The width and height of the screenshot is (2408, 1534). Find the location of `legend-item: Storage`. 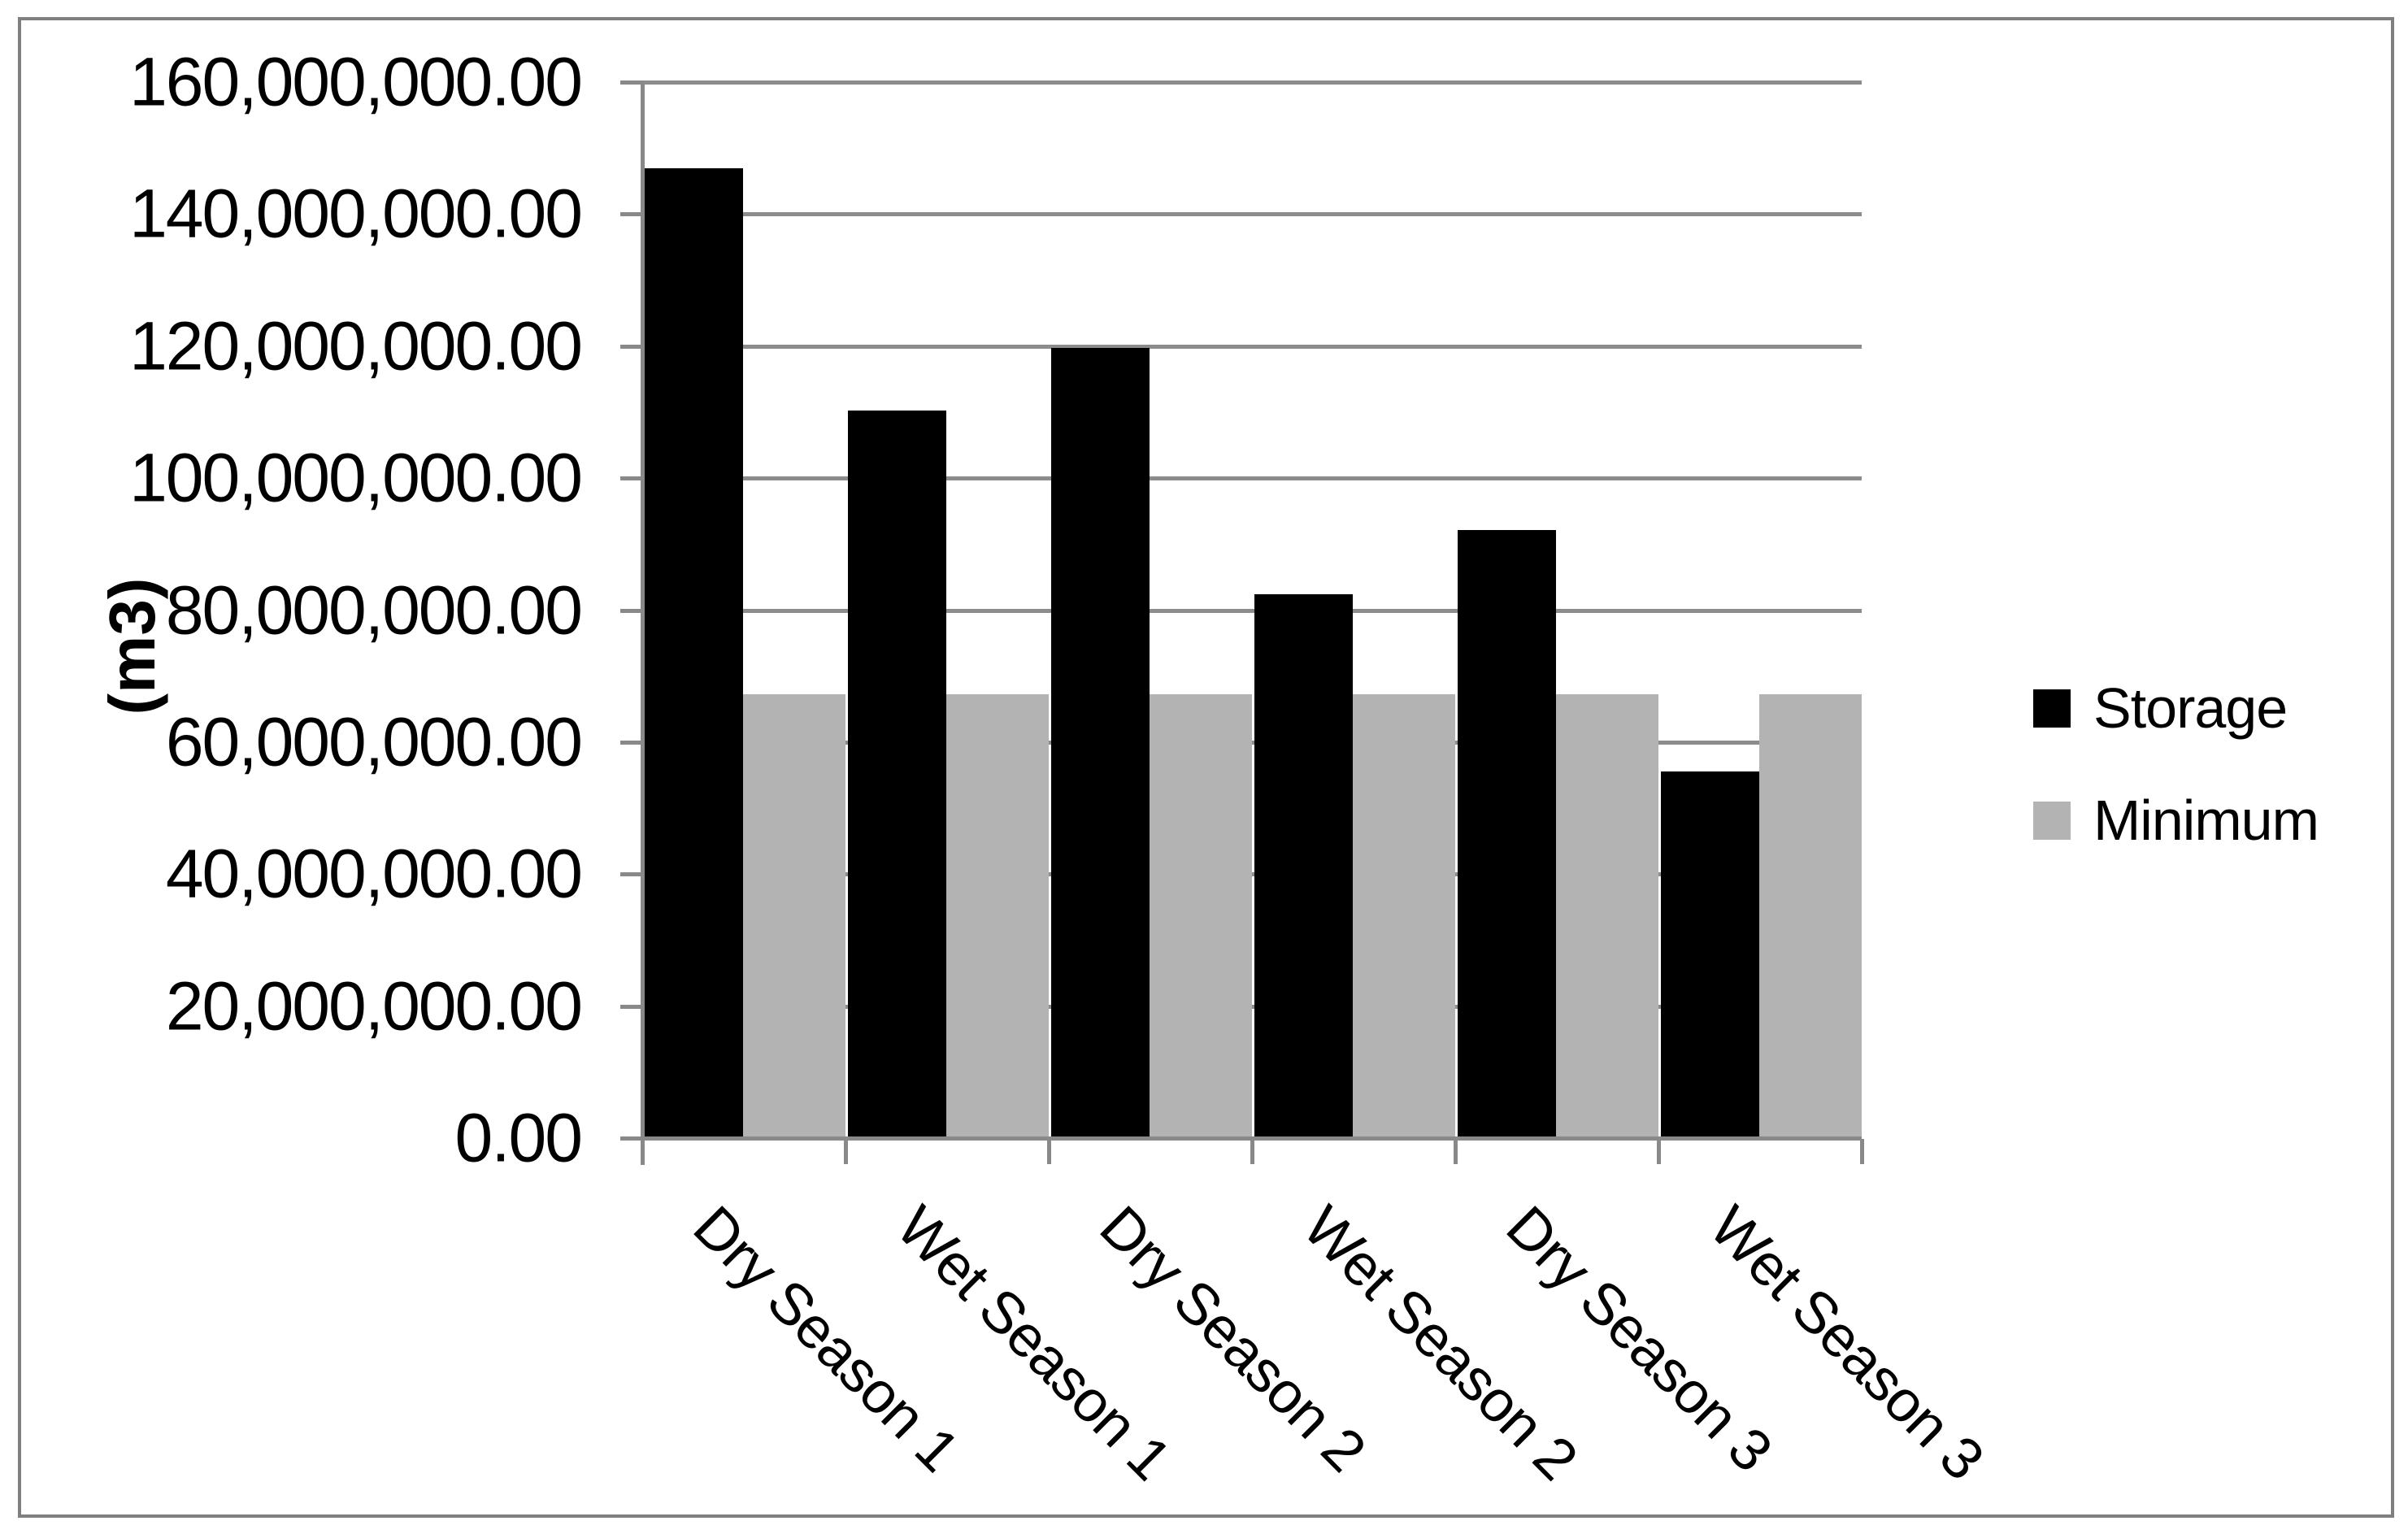

legend-item: Storage is located at coordinates (2160, 708).